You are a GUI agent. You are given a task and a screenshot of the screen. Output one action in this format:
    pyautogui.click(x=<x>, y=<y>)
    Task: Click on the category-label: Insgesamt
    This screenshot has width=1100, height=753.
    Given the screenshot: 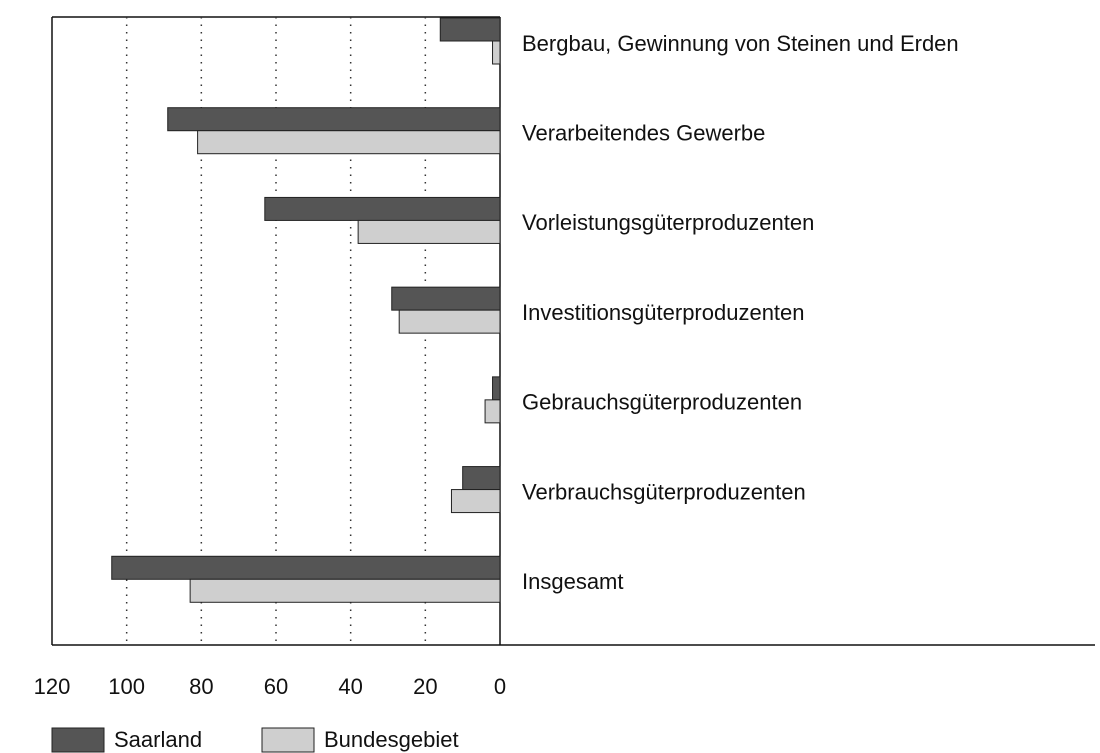 What is the action you would take?
    pyautogui.click(x=573, y=581)
    